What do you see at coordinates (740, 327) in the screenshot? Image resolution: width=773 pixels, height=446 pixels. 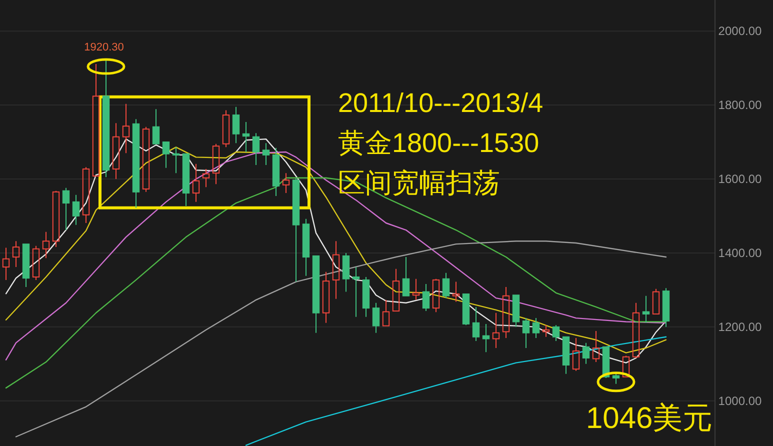 I see `y-tick-label: 1200.00` at bounding box center [740, 327].